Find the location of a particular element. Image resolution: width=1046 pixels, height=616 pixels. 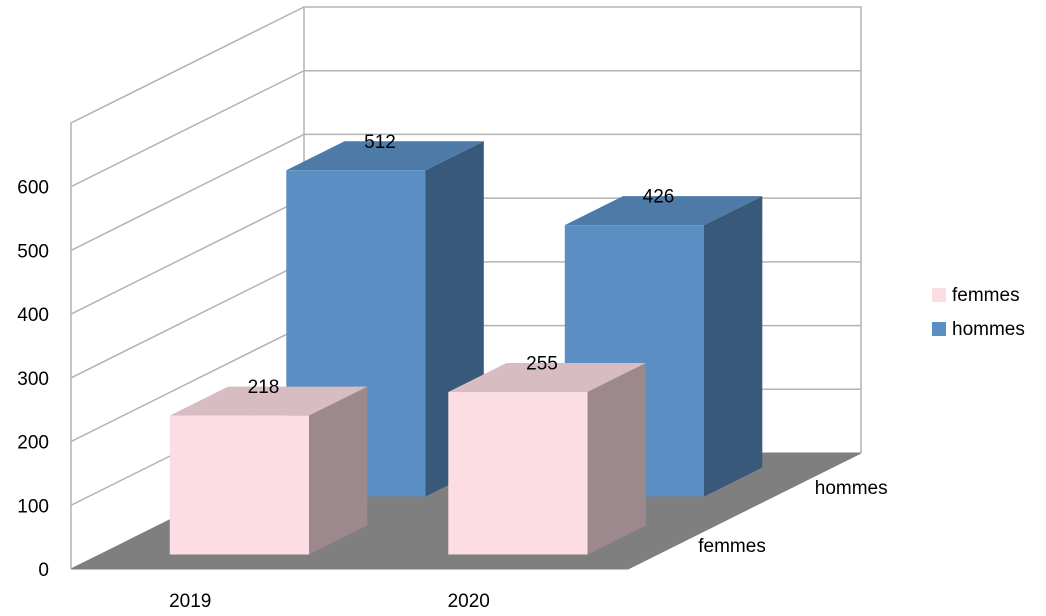

y-tick-label: 0 is located at coordinates (43, 570).